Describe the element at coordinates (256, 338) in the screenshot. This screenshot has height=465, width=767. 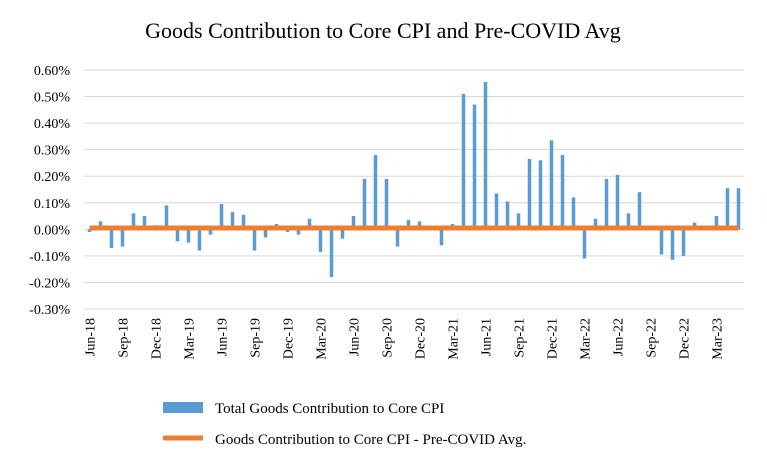
I see `x-tick-label: Sep-19` at that location.